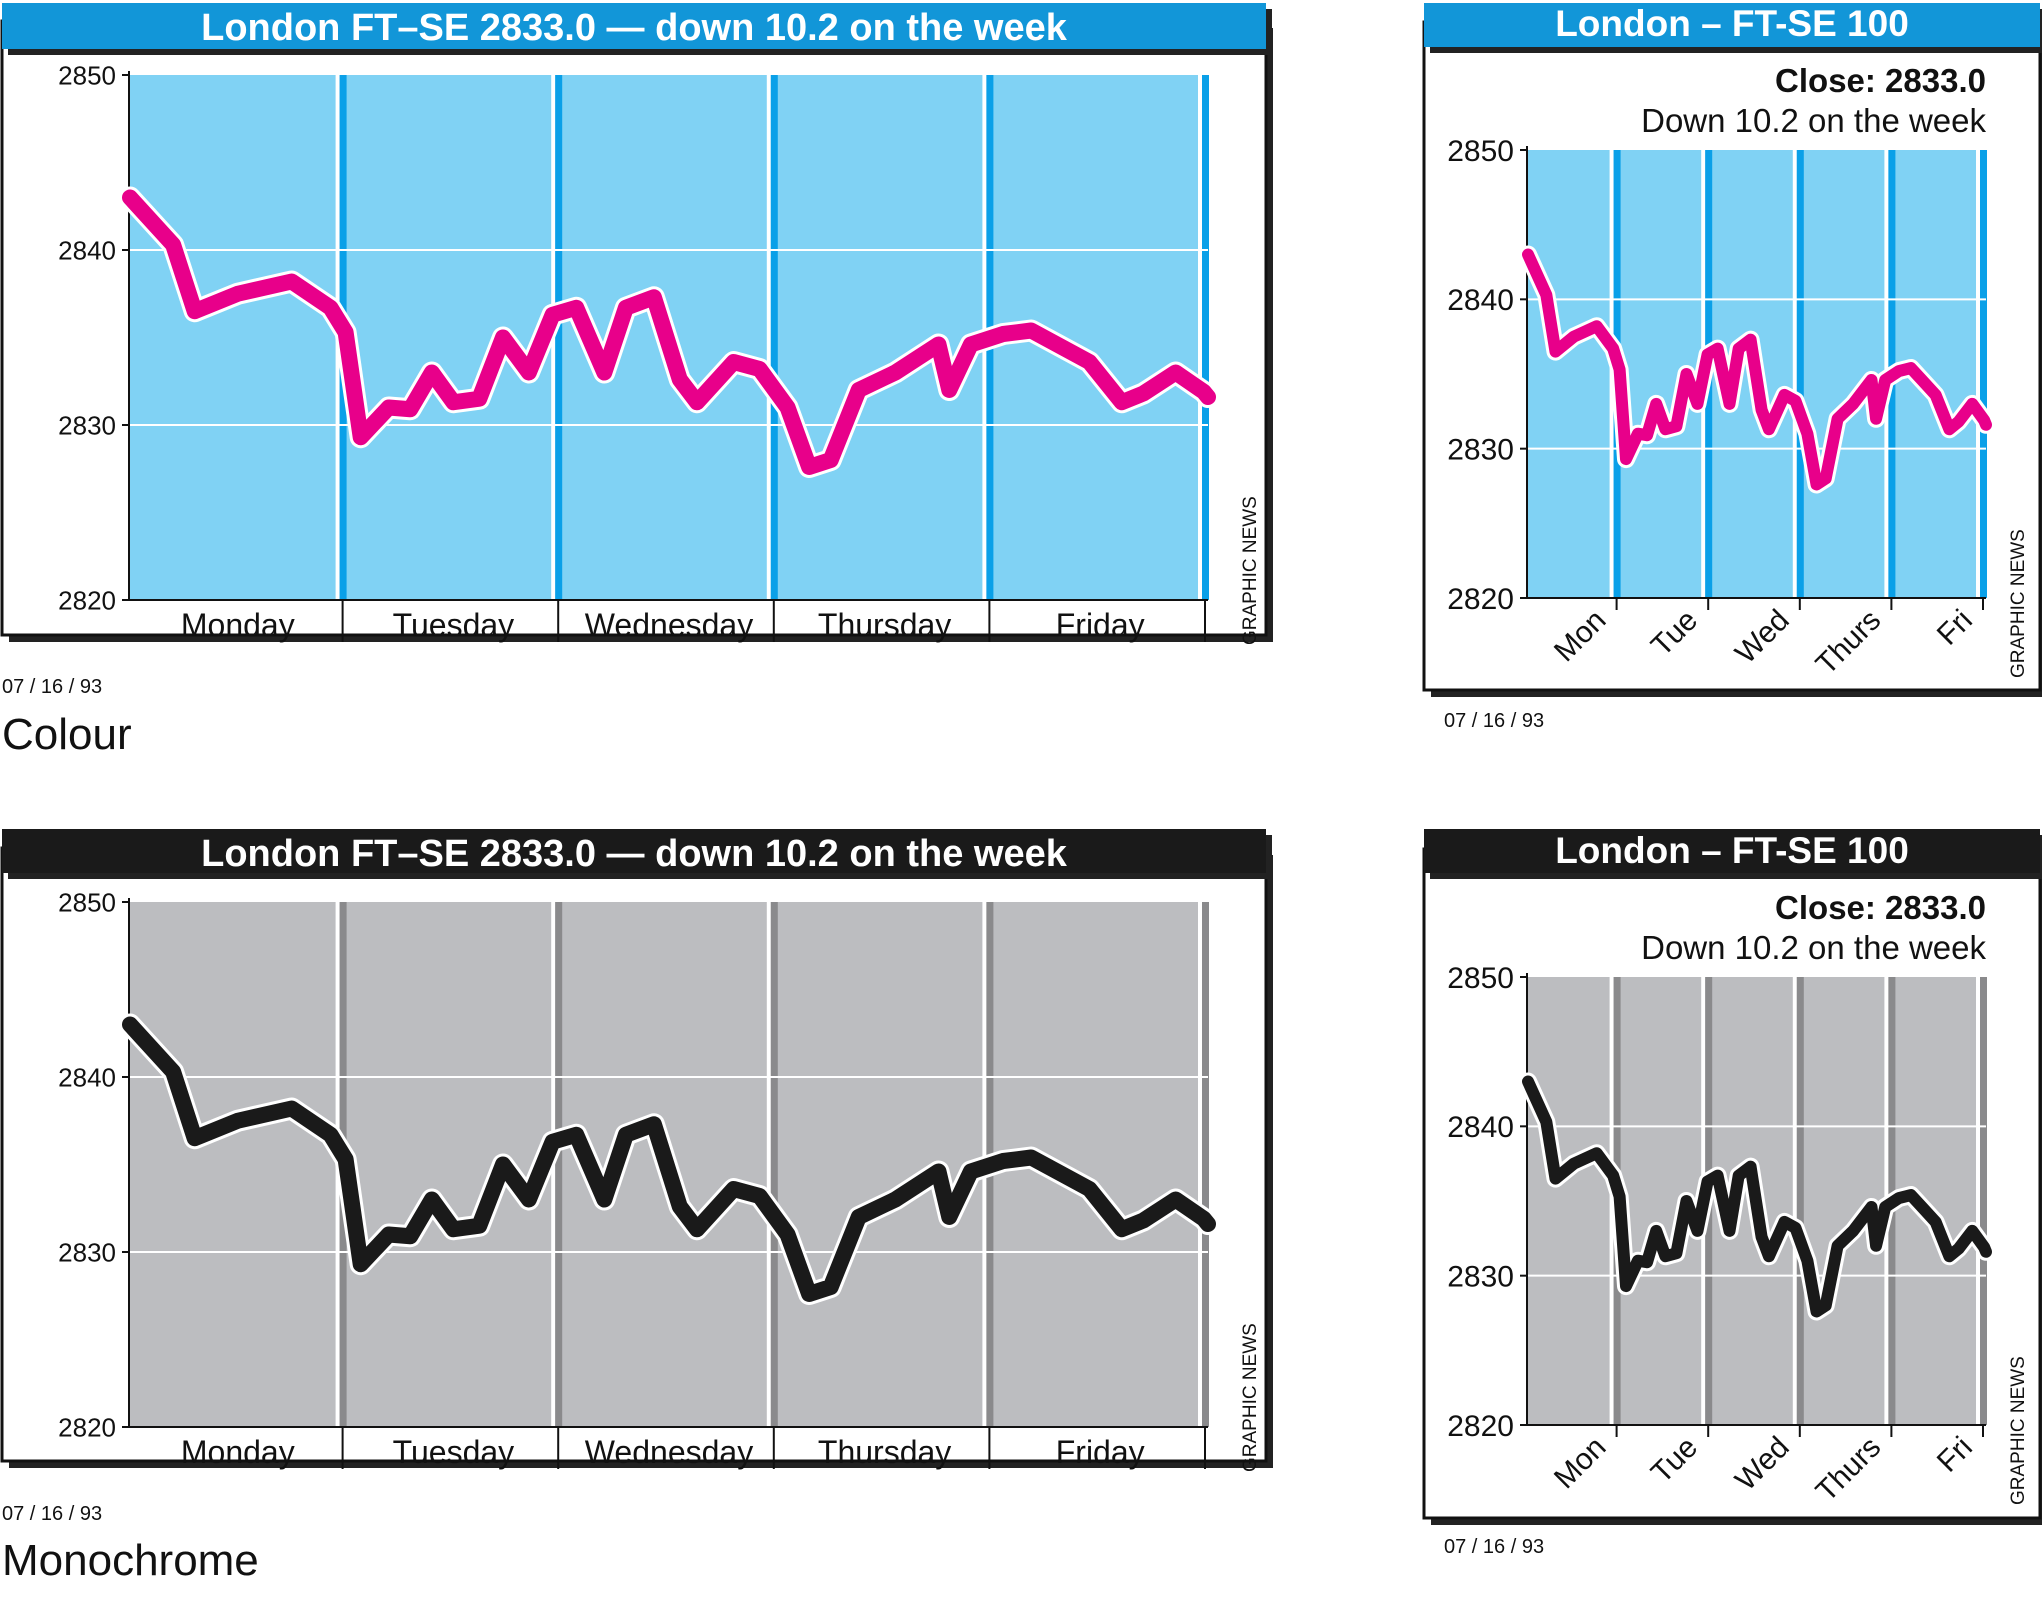 This screenshot has width=2042, height=1605. I want to click on wide-colour-date: 07 / 16 / 93, so click(52, 687).